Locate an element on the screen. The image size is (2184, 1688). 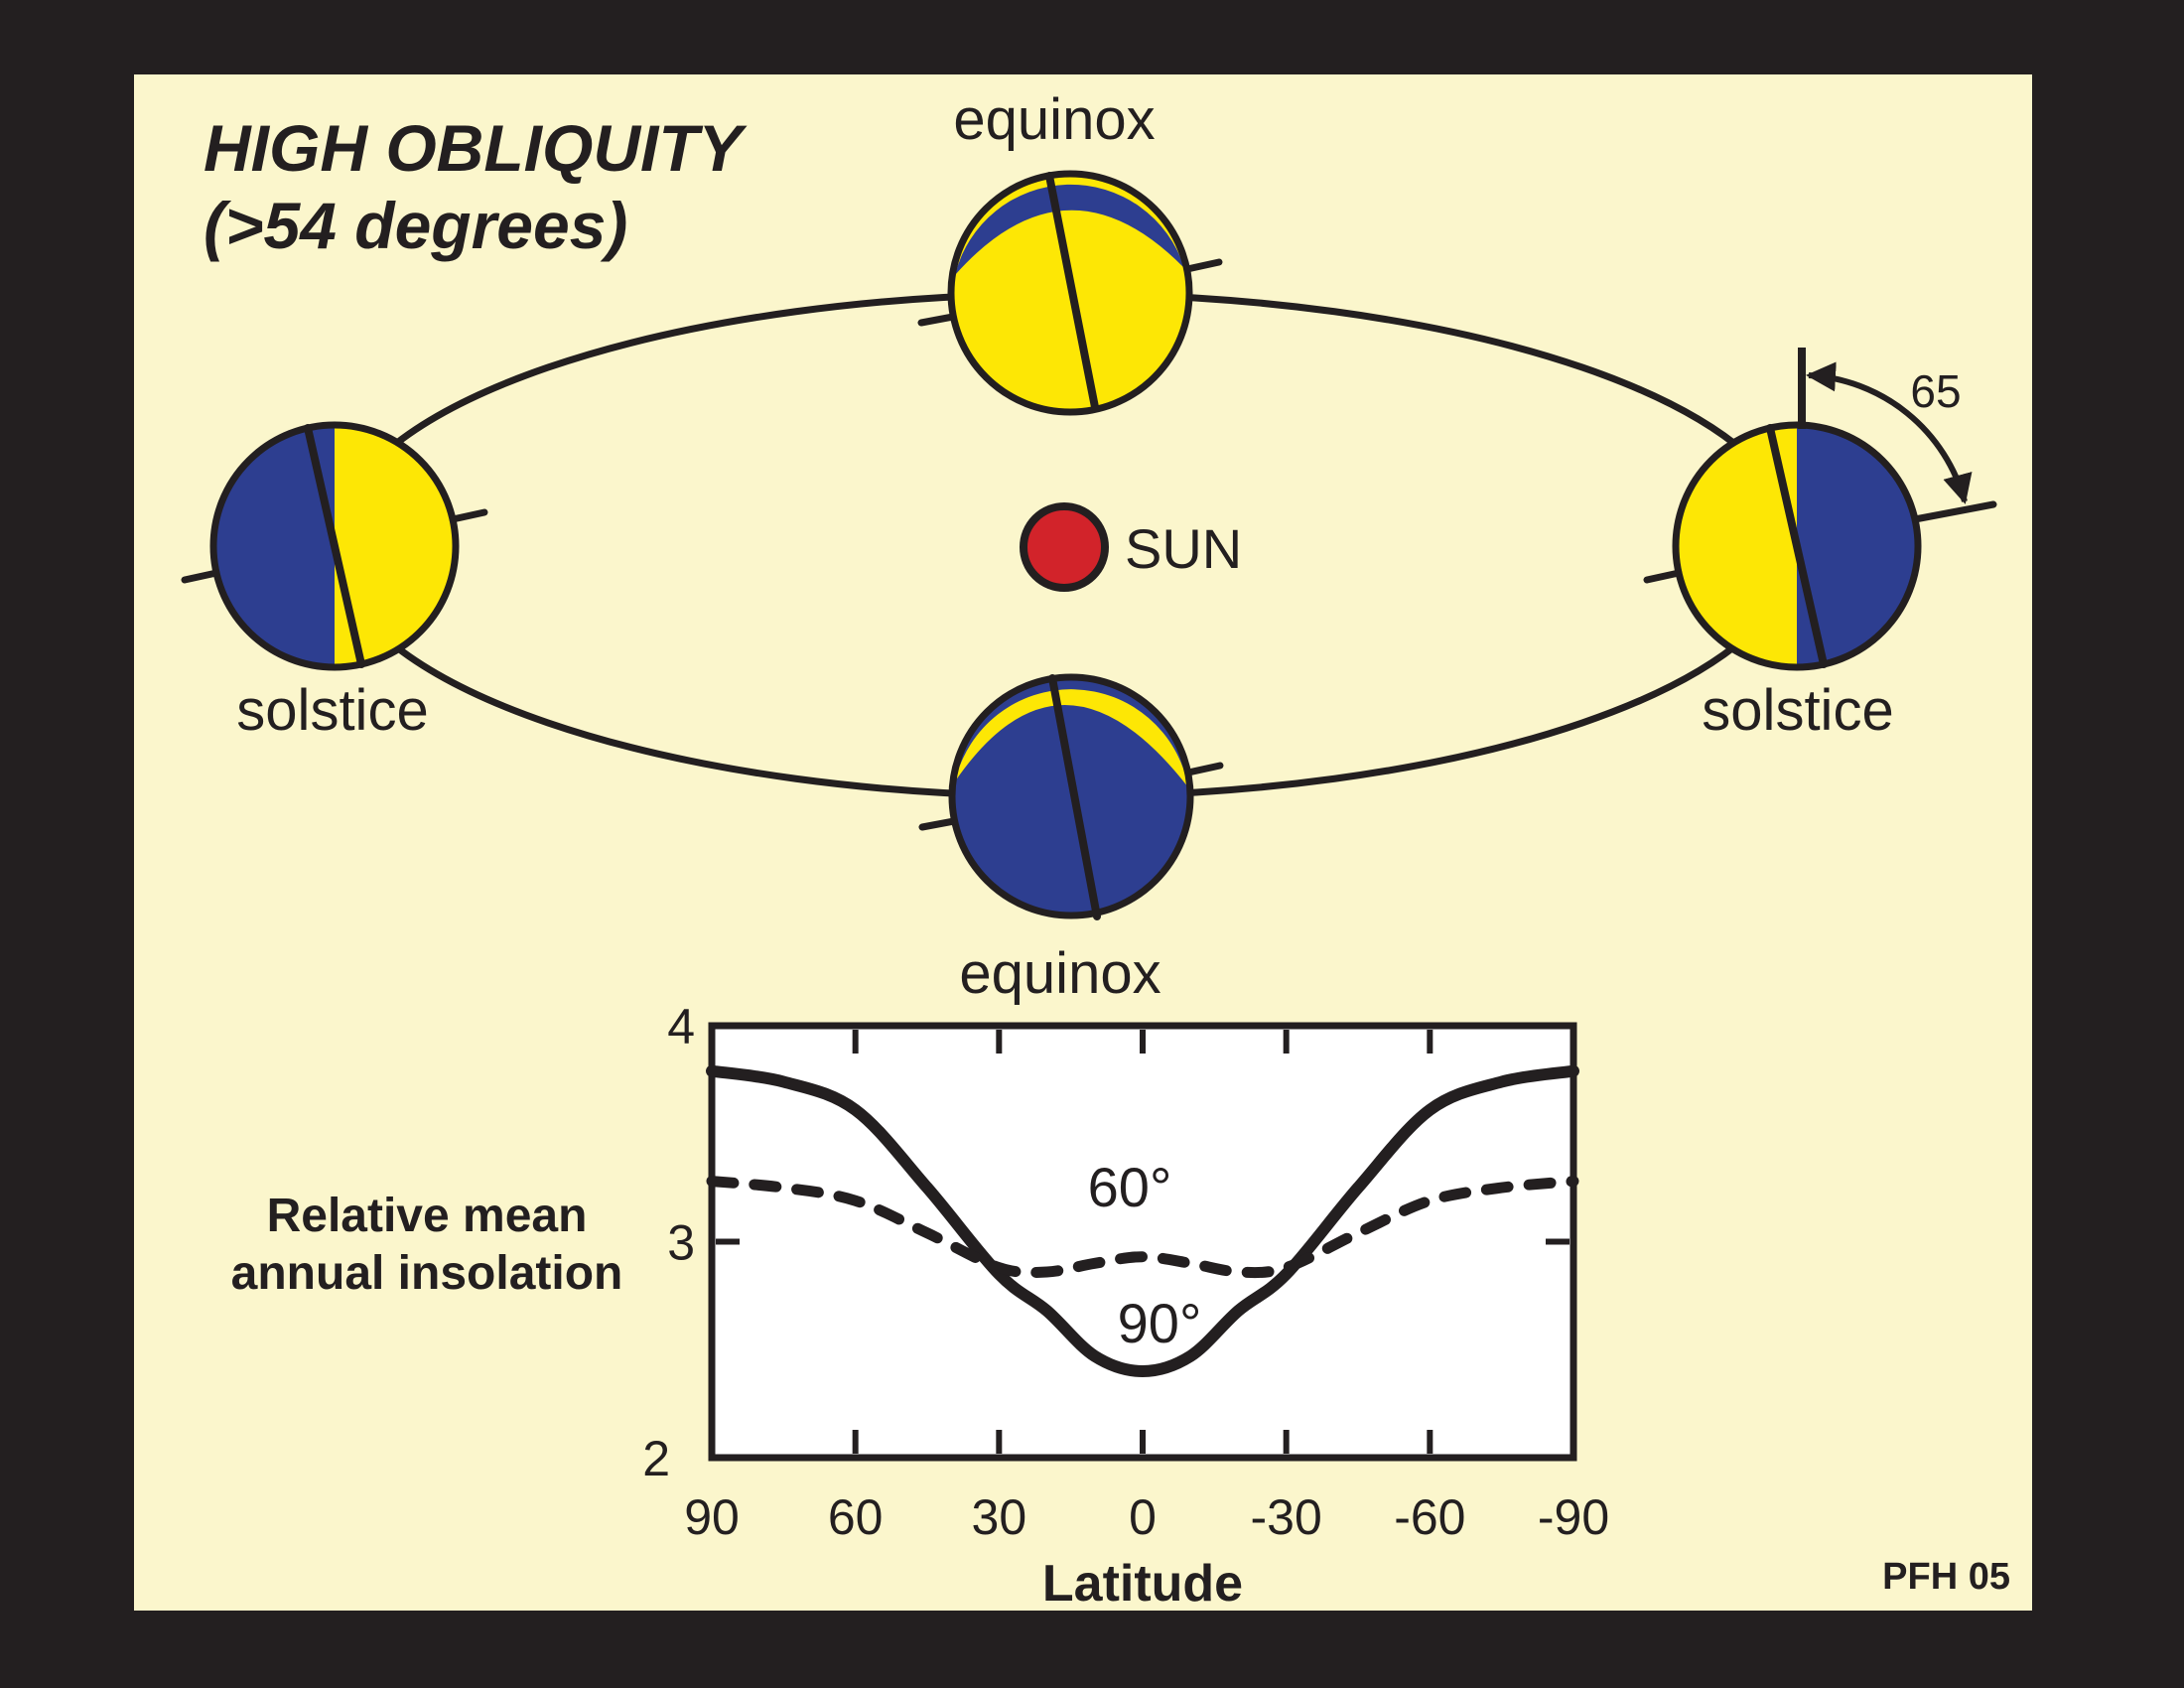
axis-tick-labels: 90 60 30 0 -30 -60 -90 2 3 4 is located at coordinates (1125, 1272).